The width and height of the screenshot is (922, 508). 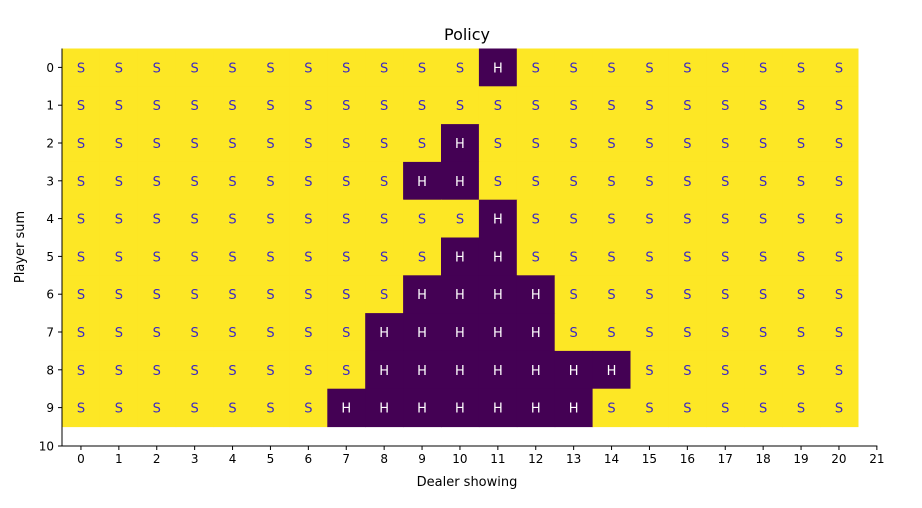 I want to click on cell-label-r9-c9: H, so click(x=422, y=409).